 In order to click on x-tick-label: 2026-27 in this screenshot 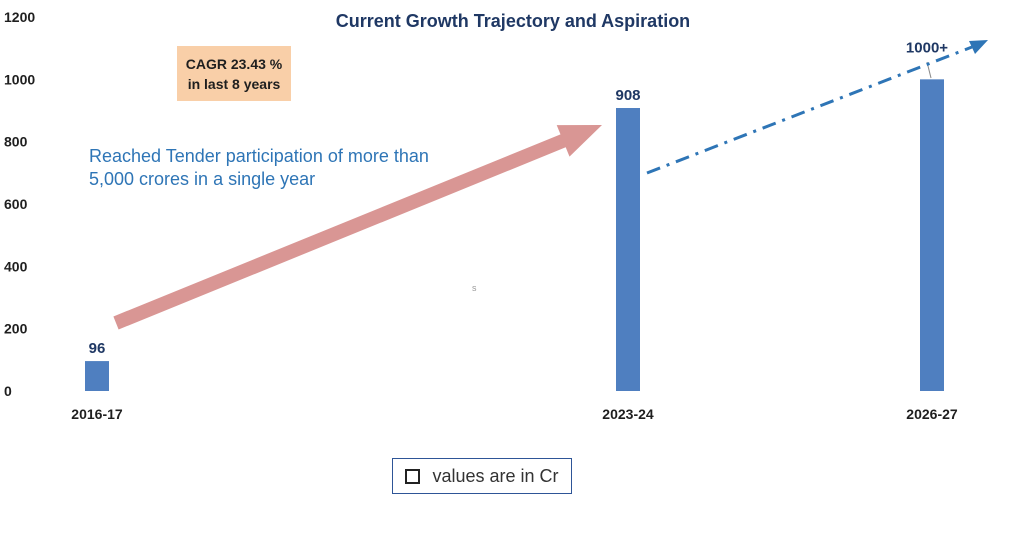, I will do `click(932, 414)`.